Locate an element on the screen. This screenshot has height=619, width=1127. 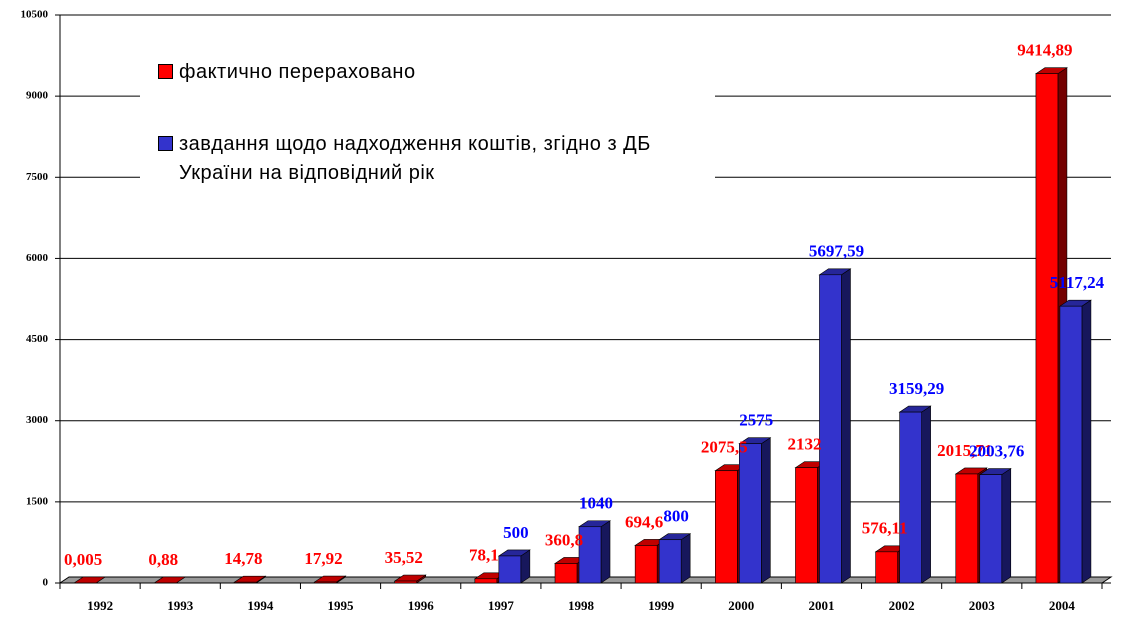
legend-item: фактично перераховано is located at coordinates (438, 72).